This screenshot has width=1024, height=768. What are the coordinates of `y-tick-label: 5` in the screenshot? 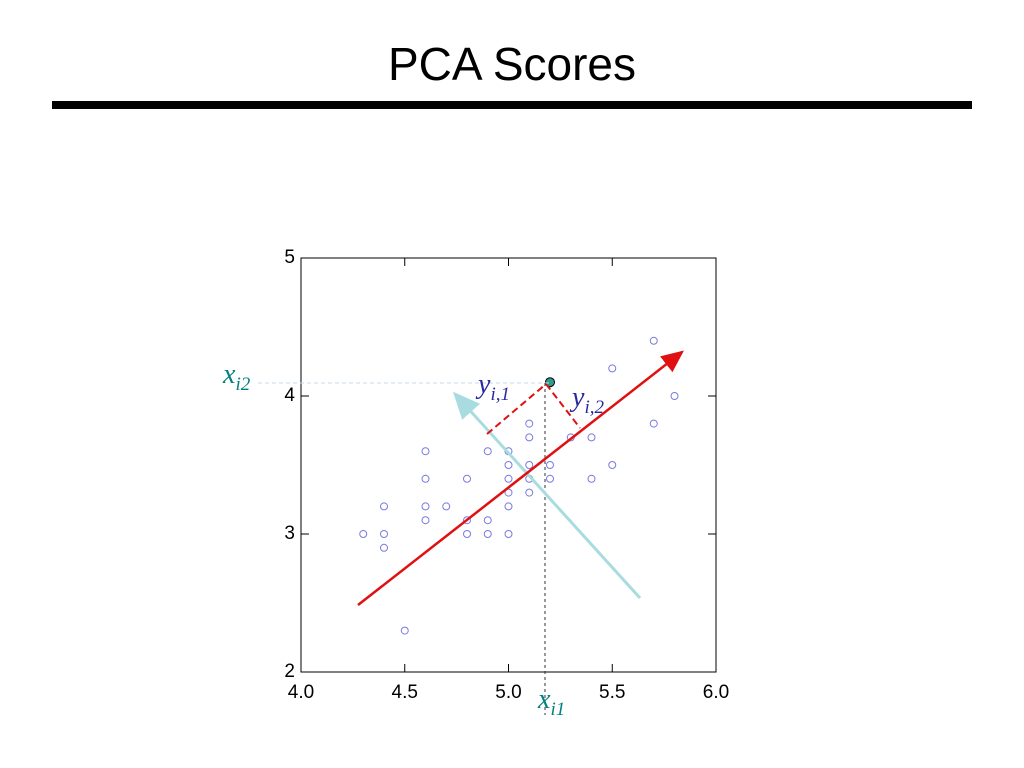 It's located at (289, 257).